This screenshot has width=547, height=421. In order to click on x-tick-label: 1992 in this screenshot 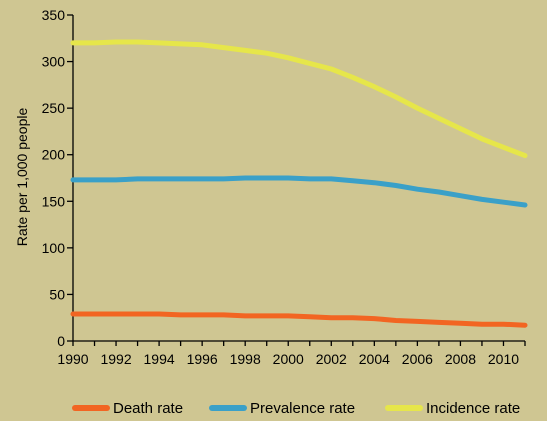, I will do `click(115, 359)`.